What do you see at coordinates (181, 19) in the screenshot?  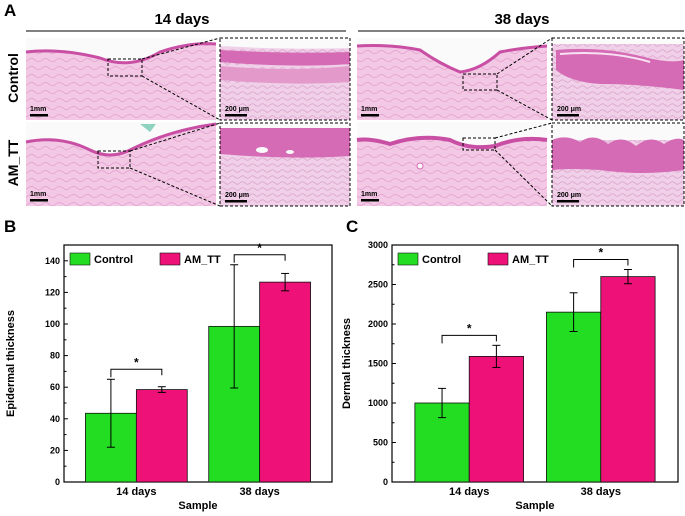 I see `header-14-days: 14 days` at bounding box center [181, 19].